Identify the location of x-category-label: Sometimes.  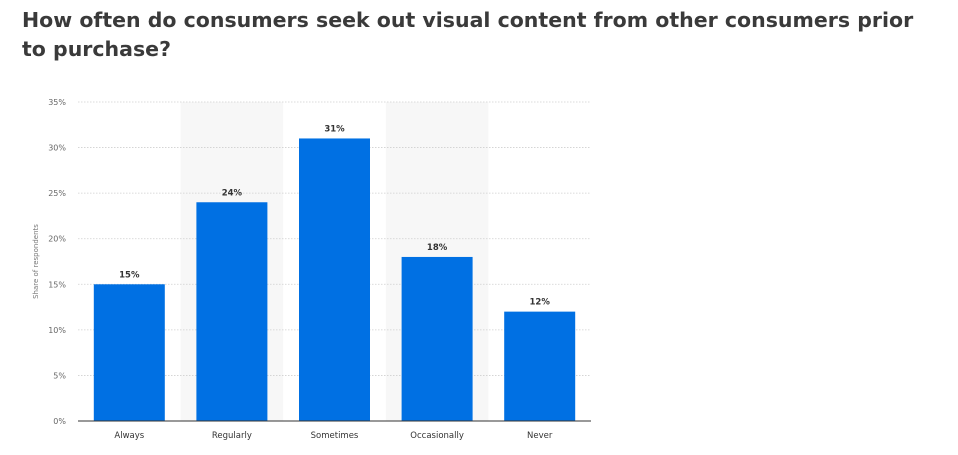
(335, 436).